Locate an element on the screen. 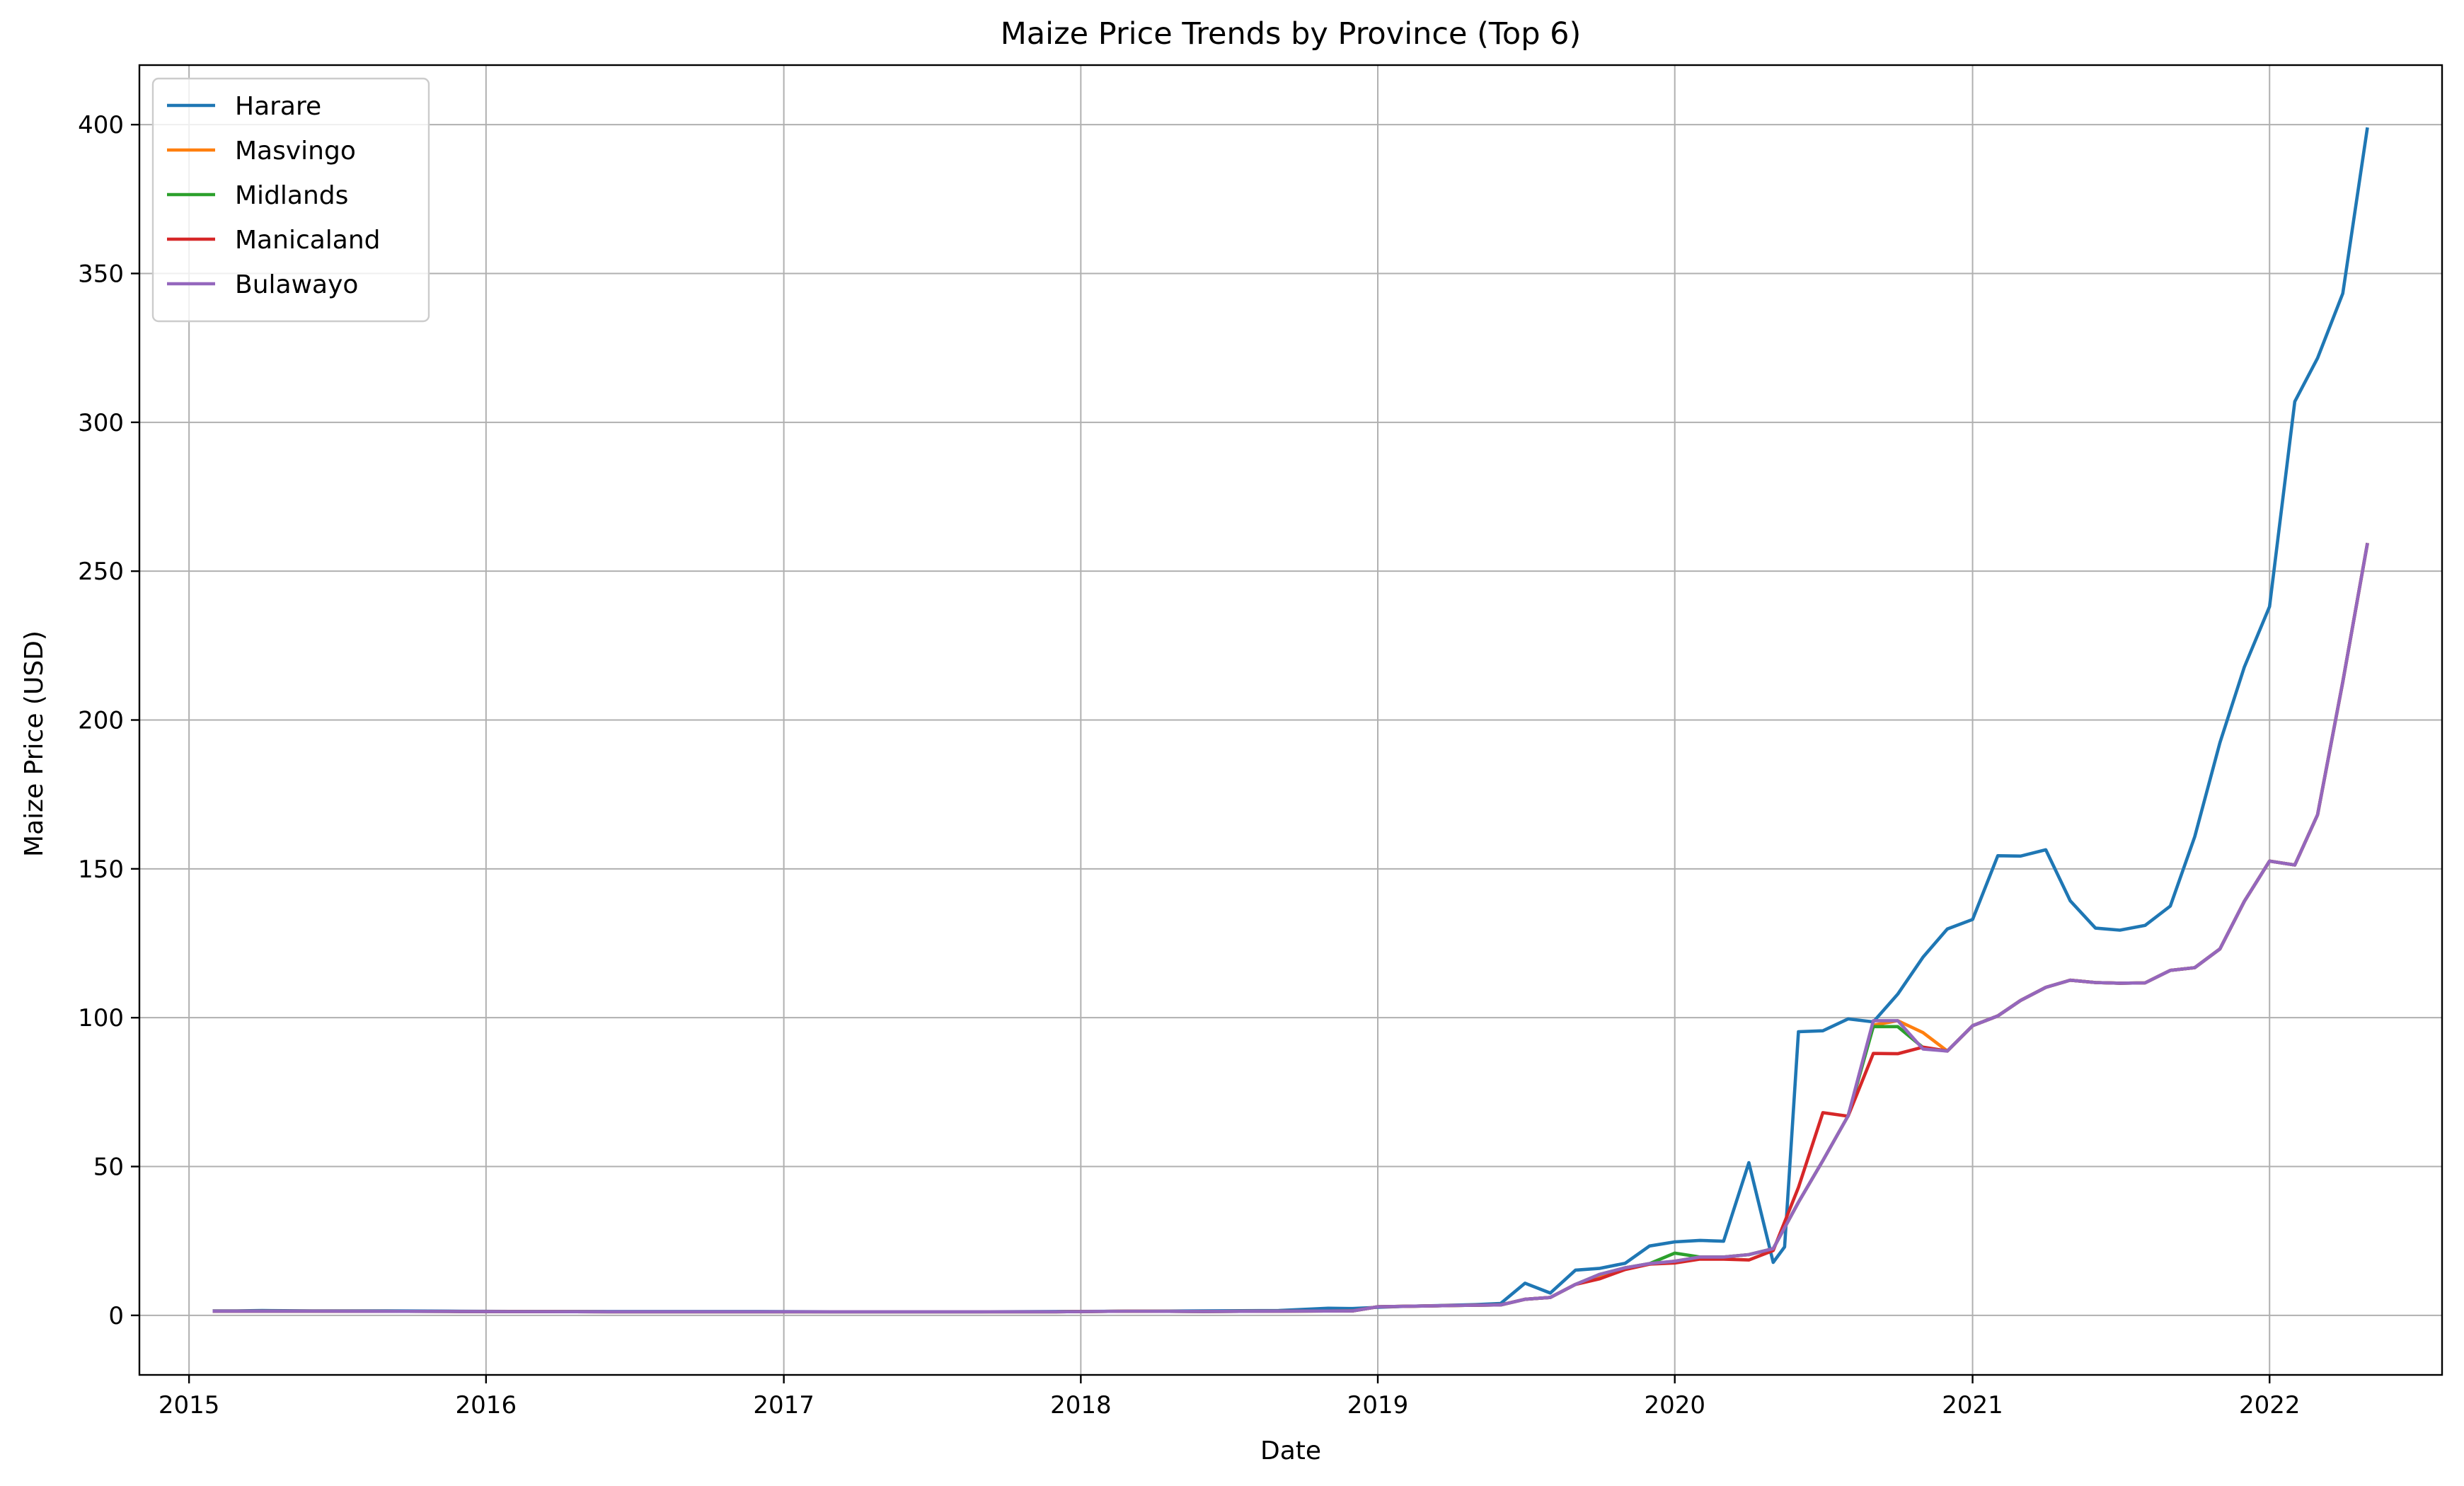 This screenshot has width=2464, height=1486. y-tick-label: 0 is located at coordinates (116, 1316).